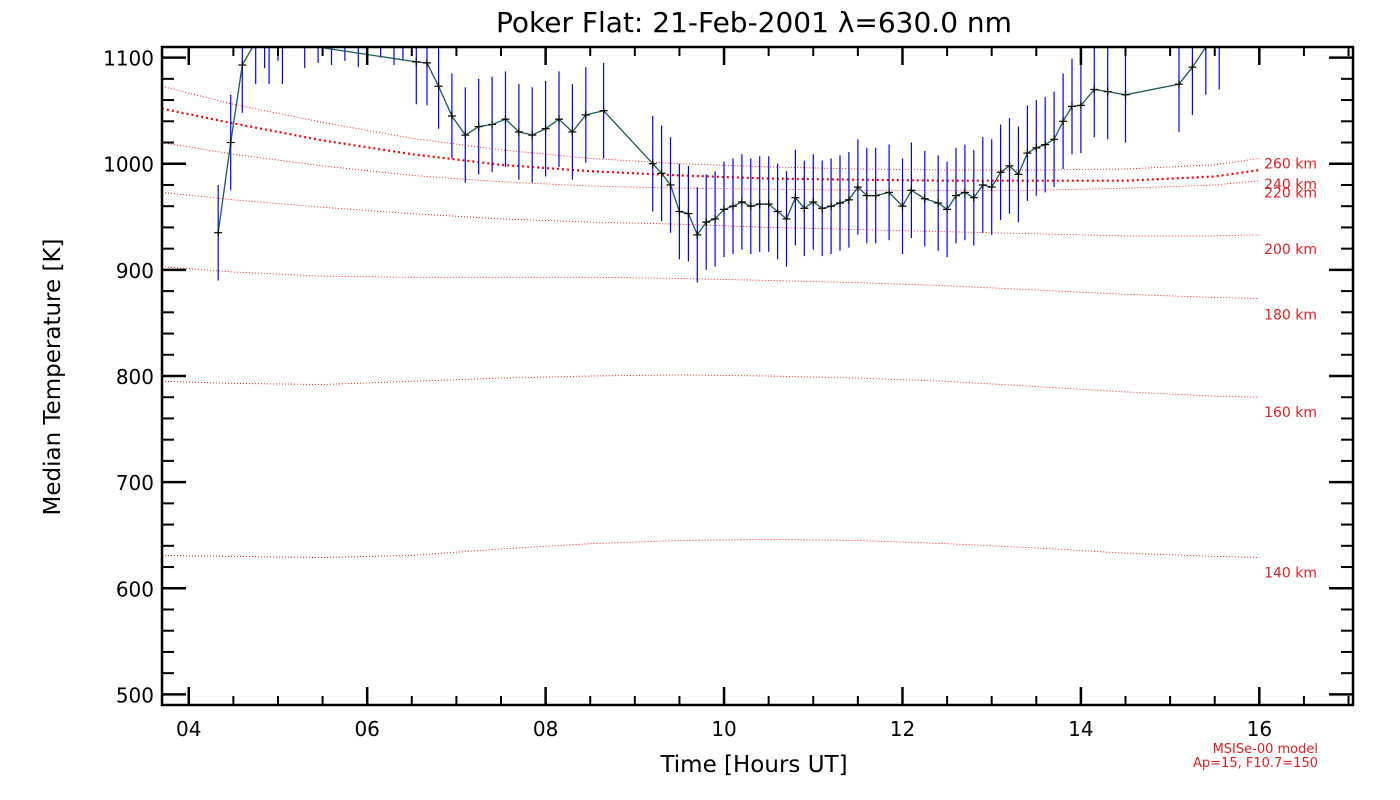 The height and width of the screenshot is (800, 1400). I want to click on x-tick-label: 04, so click(188, 729).